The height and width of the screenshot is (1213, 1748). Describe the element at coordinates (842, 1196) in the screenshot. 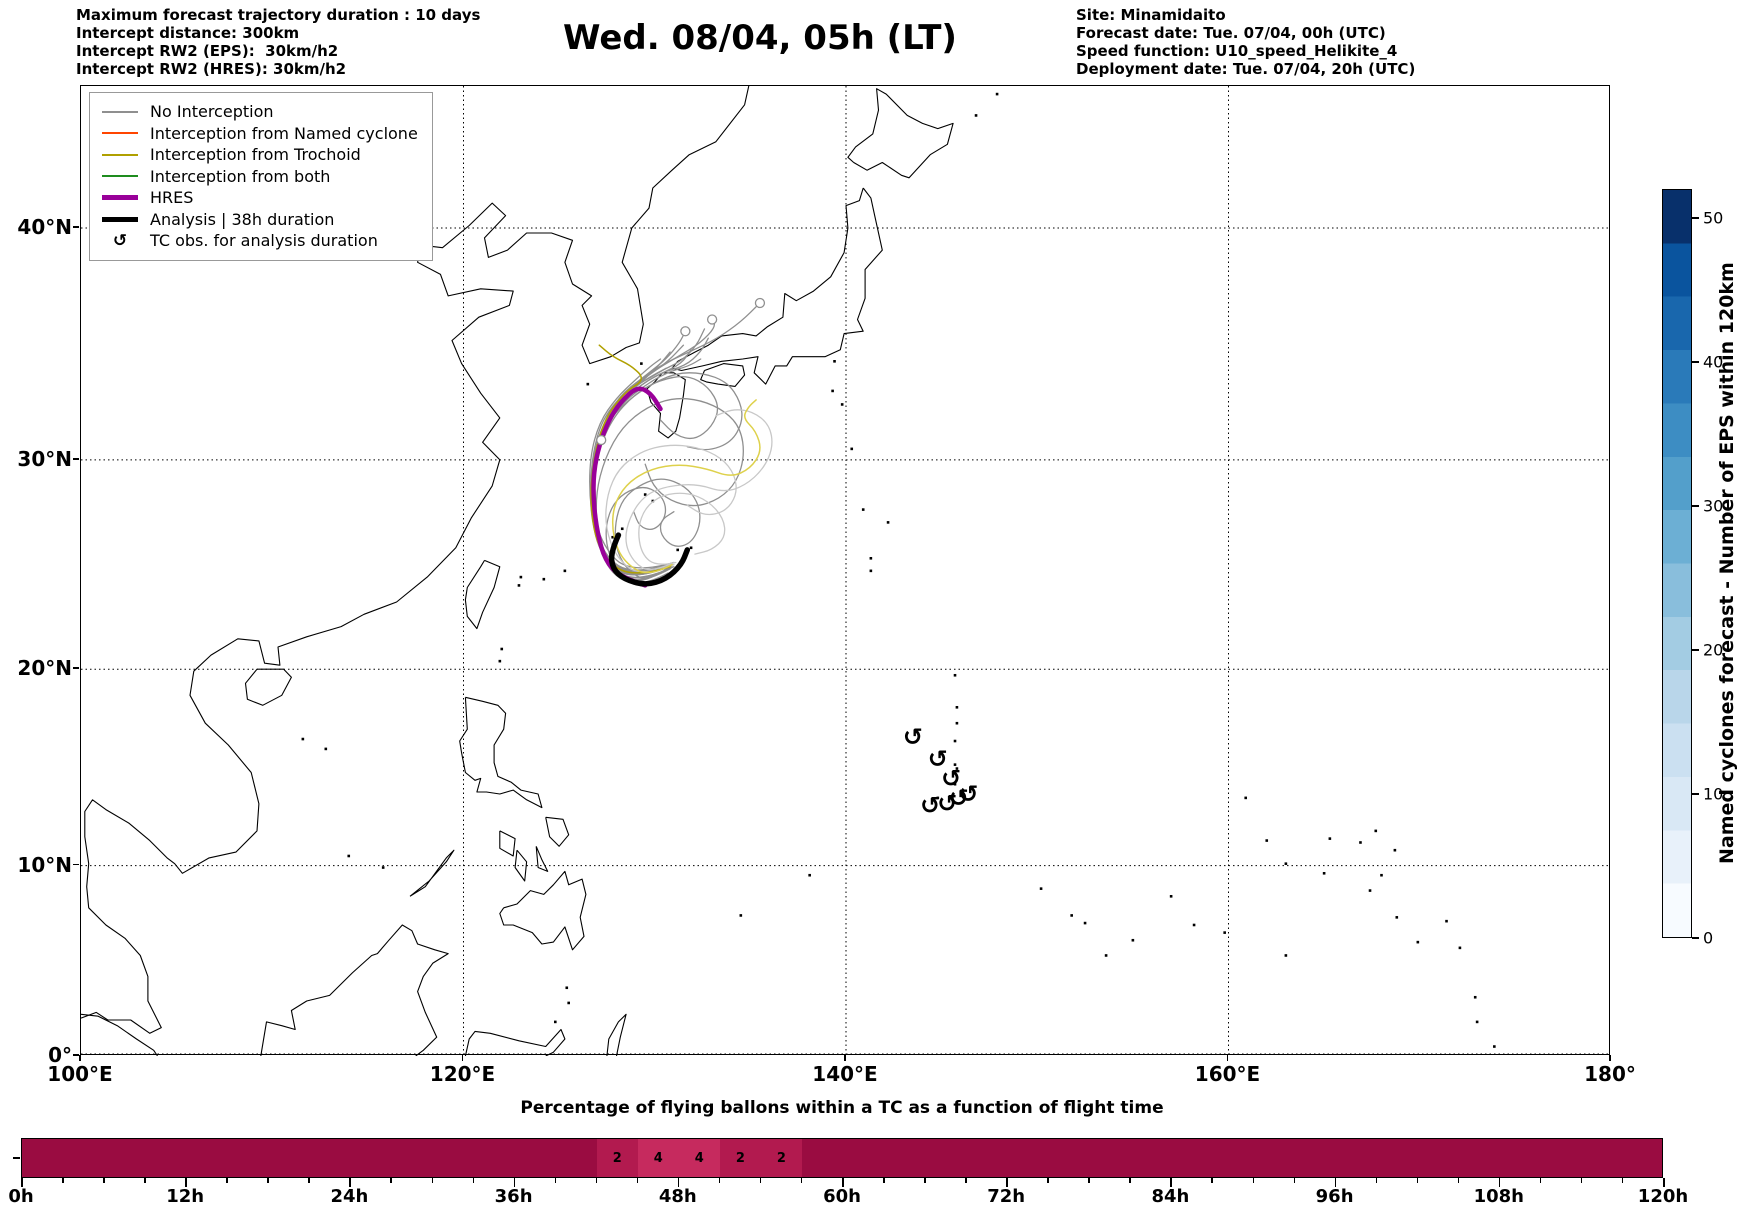

I see `strip-tick-label: 60h` at that location.